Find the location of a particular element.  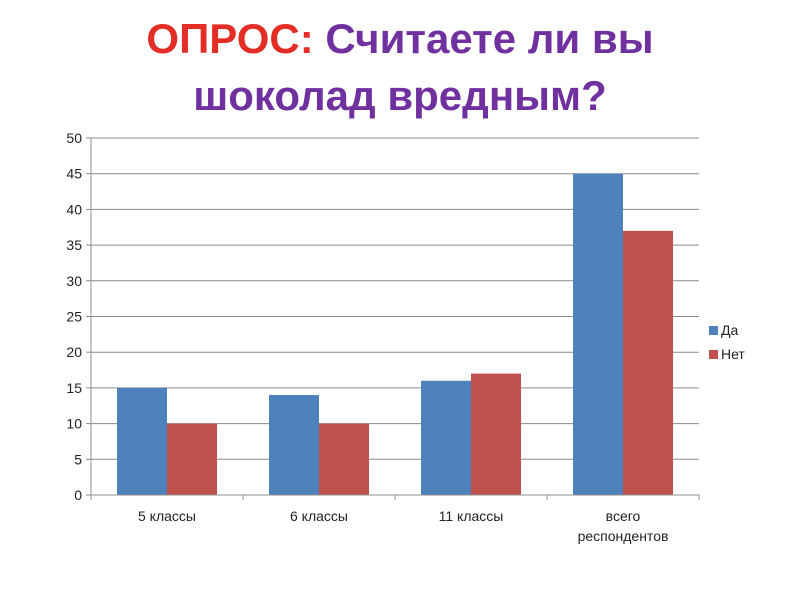

y-tick-label: 50 is located at coordinates (74, 138).